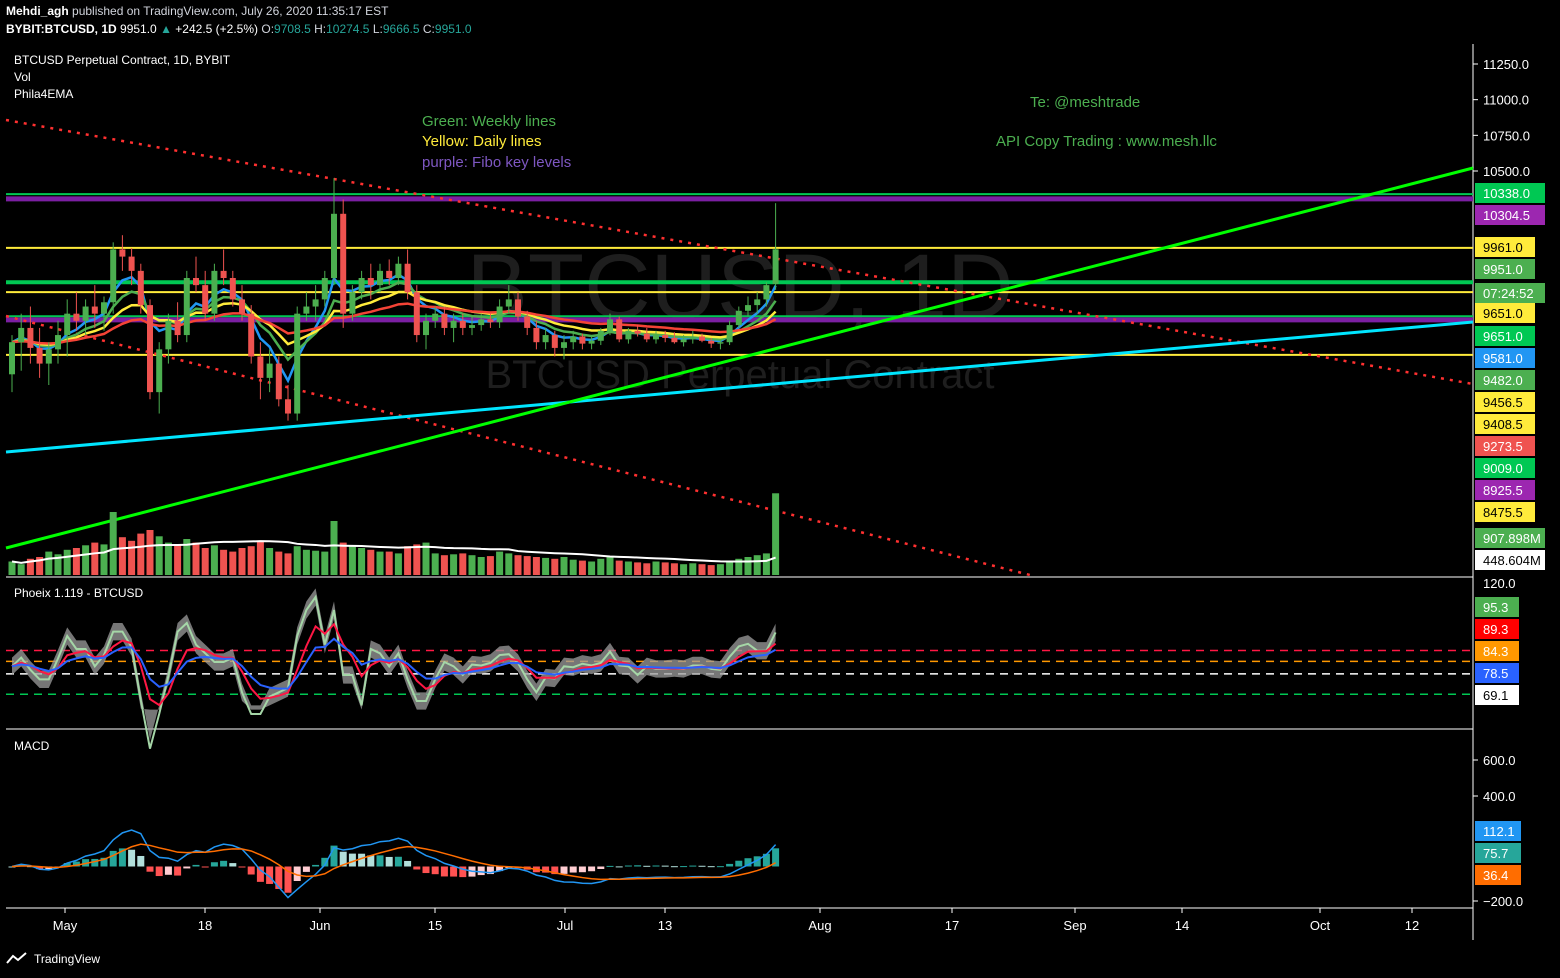 This screenshot has height=978, width=1560. Describe the element at coordinates (61, 29) in the screenshot. I see `symbol-label: BYBIT:BTCUSD, 1D` at that location.